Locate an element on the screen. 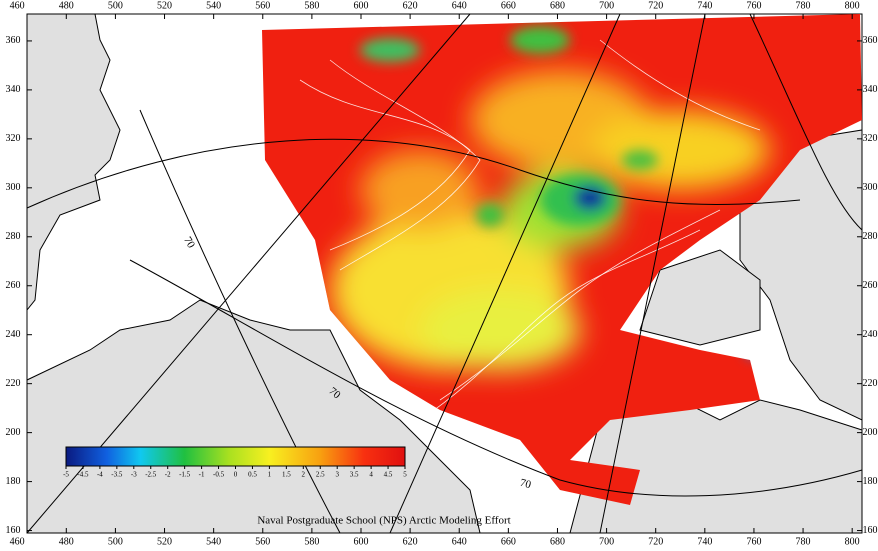  colorbar-label: 1.5 is located at coordinates (286, 475).